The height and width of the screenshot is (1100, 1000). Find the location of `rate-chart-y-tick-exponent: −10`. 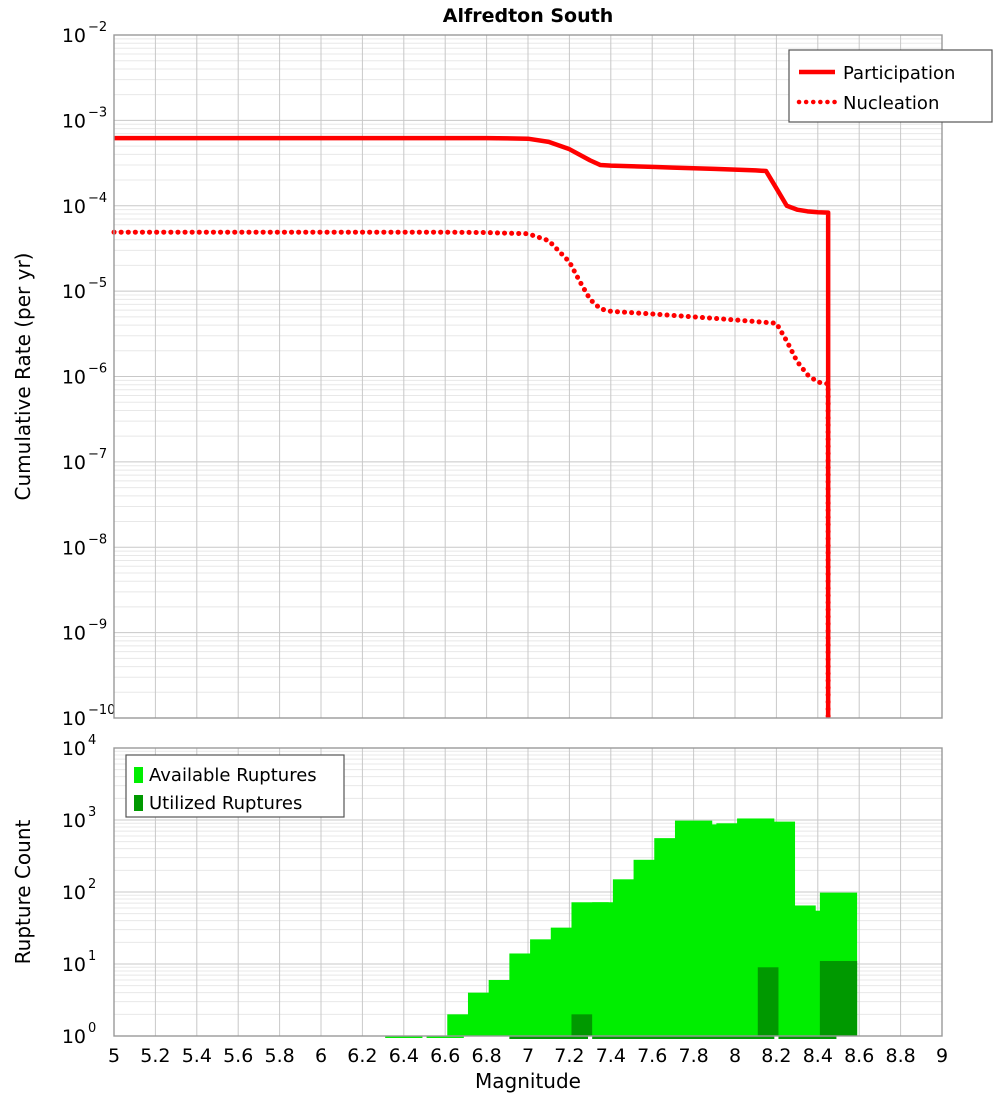

rate-chart-y-tick-exponent: −10 is located at coordinates (101, 710).